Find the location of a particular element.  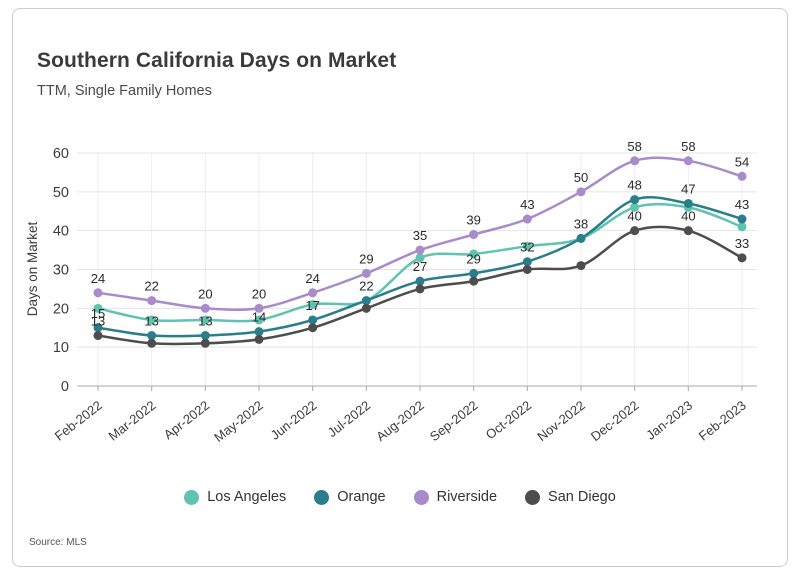

source-note: Source: MLS is located at coordinates (58, 542).